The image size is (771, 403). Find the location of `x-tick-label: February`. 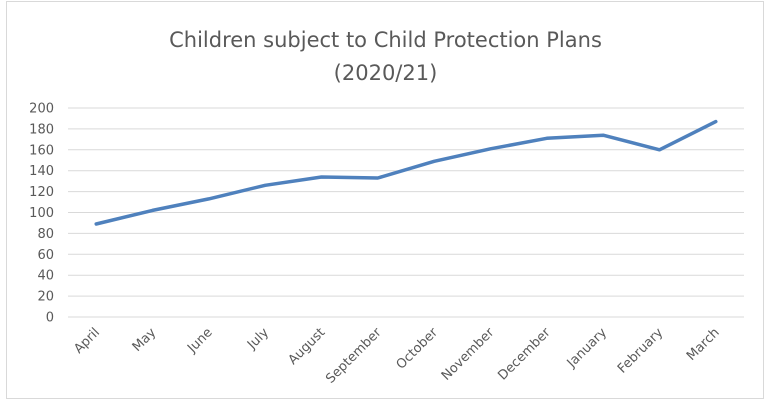

x-tick-label: February is located at coordinates (641, 351).